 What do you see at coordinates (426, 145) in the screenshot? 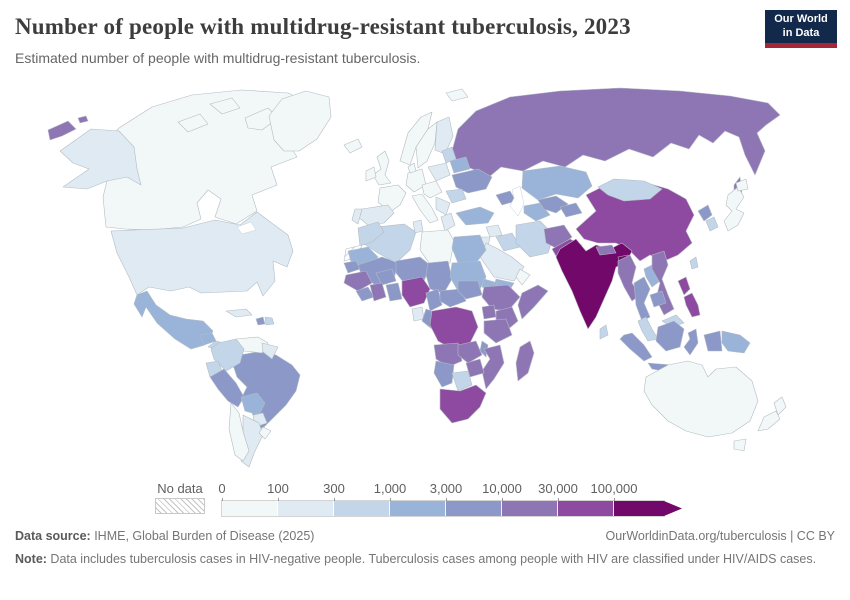
I see `country-sweden` at bounding box center [426, 145].